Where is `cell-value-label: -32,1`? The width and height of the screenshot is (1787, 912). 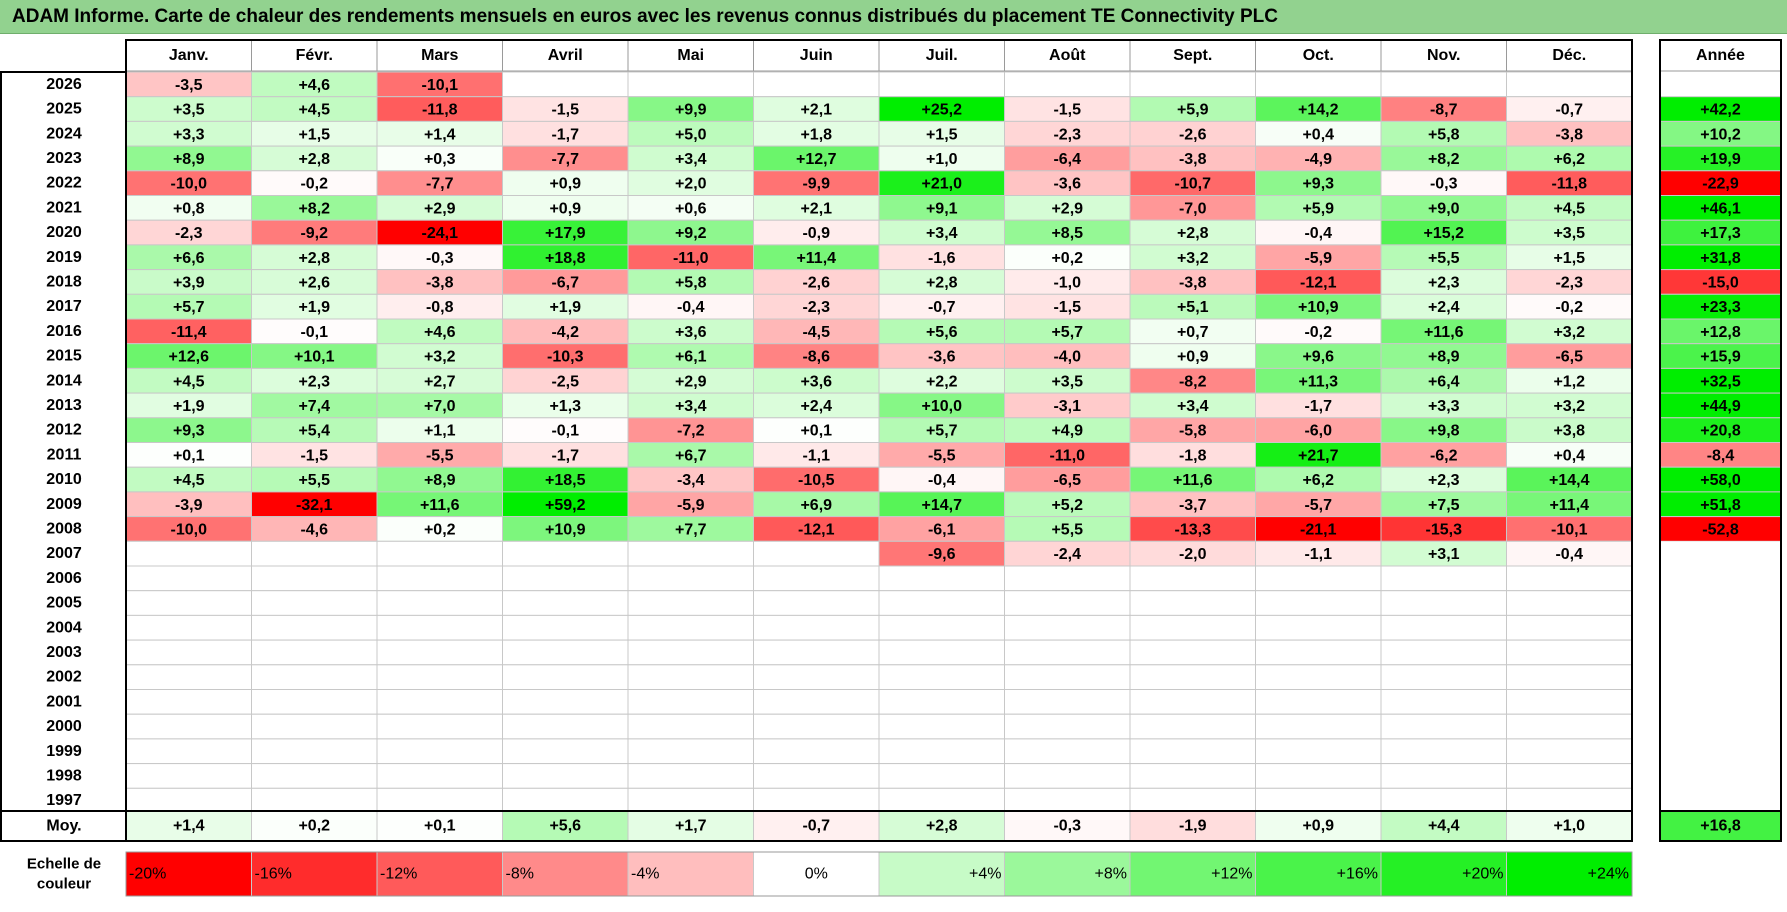
cell-value-label: -32,1 is located at coordinates (314, 505).